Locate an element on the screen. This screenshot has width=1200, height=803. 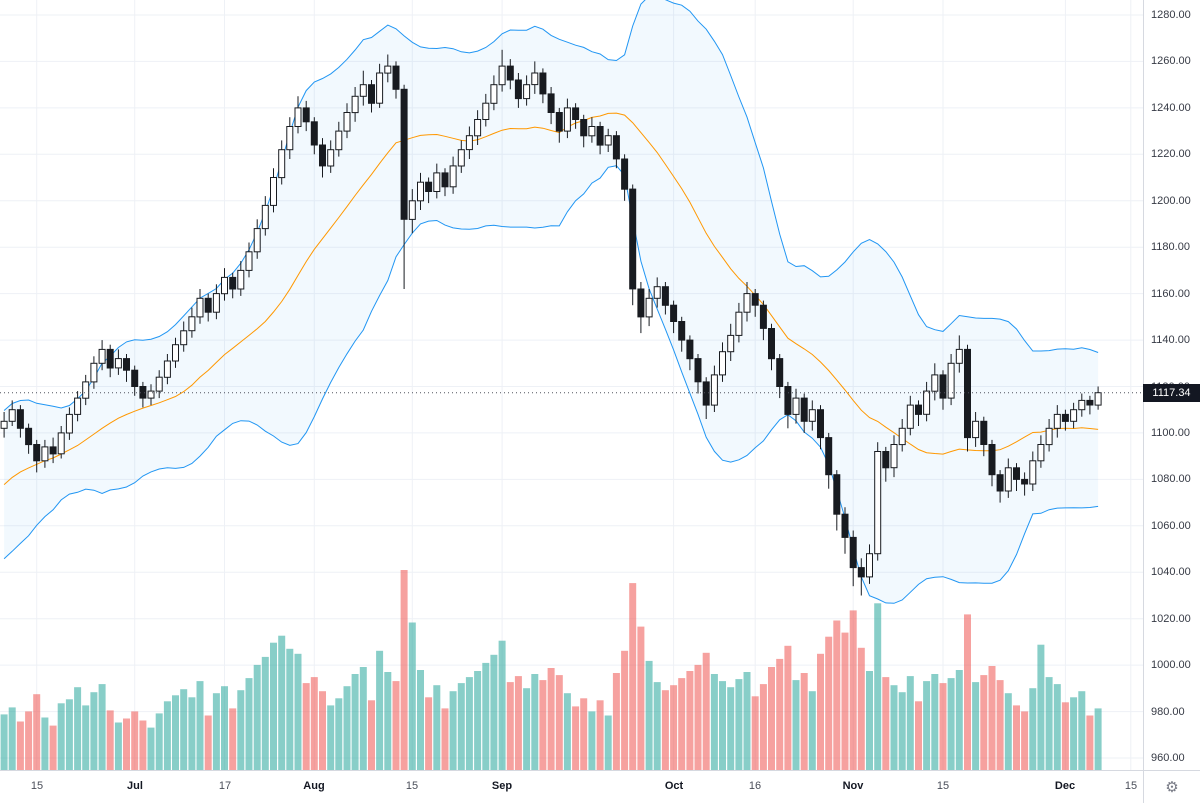
axis-settings-corner: ⚙ is located at coordinates (1171, 786).